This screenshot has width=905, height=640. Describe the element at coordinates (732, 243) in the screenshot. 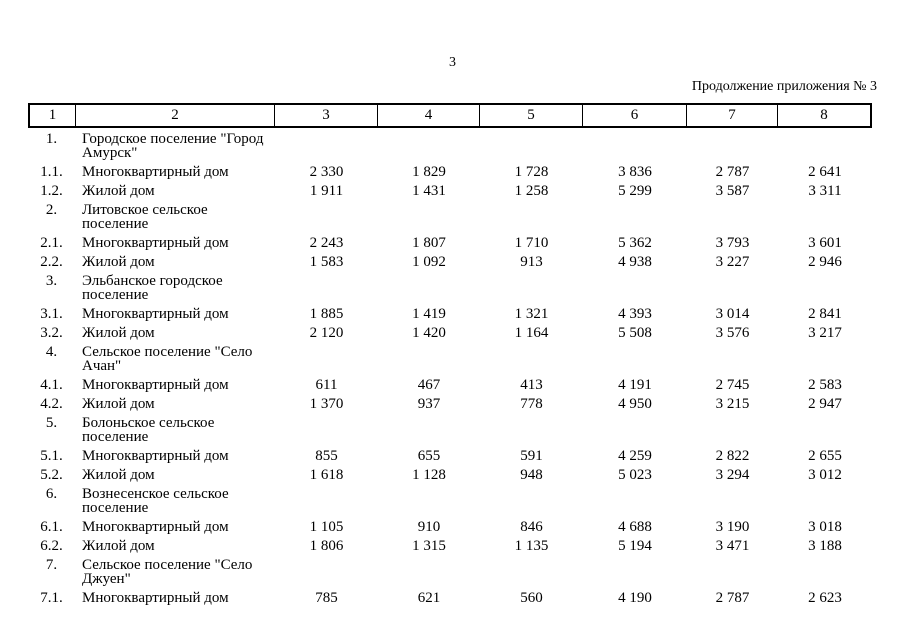

I see `row-value: 3 793` at that location.